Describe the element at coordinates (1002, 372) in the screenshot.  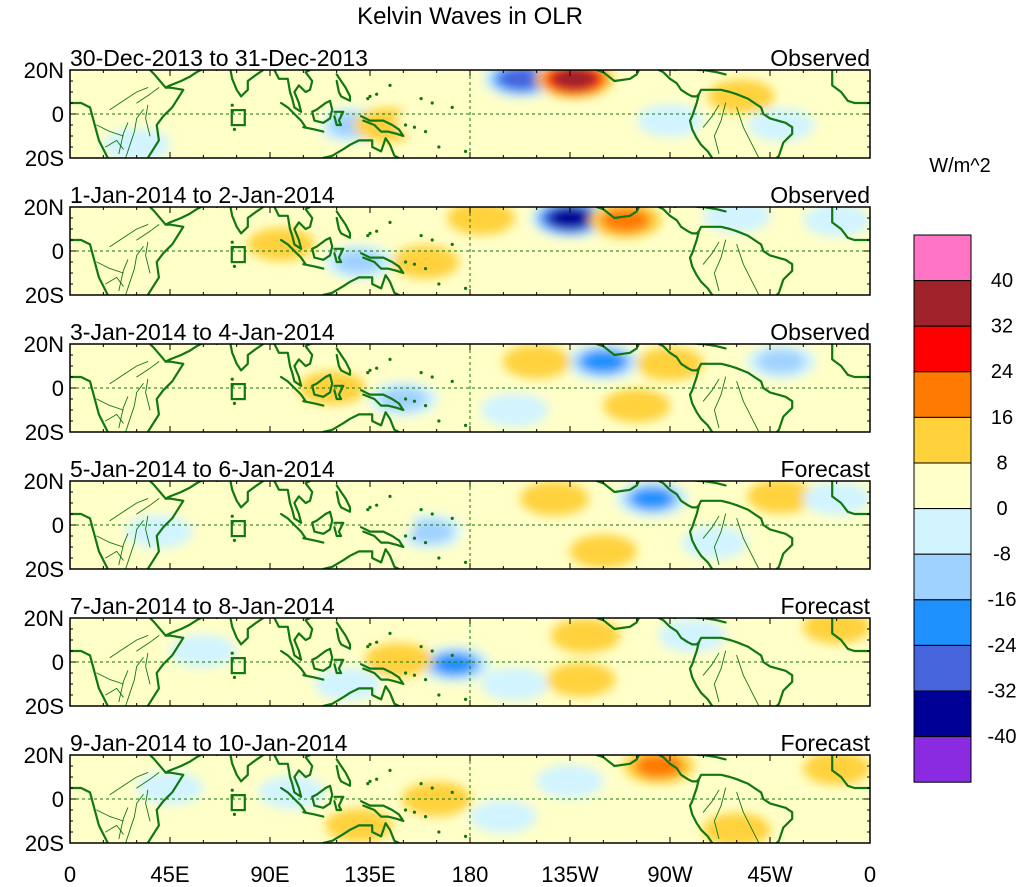
I see `colorbar-level-2: 24` at that location.